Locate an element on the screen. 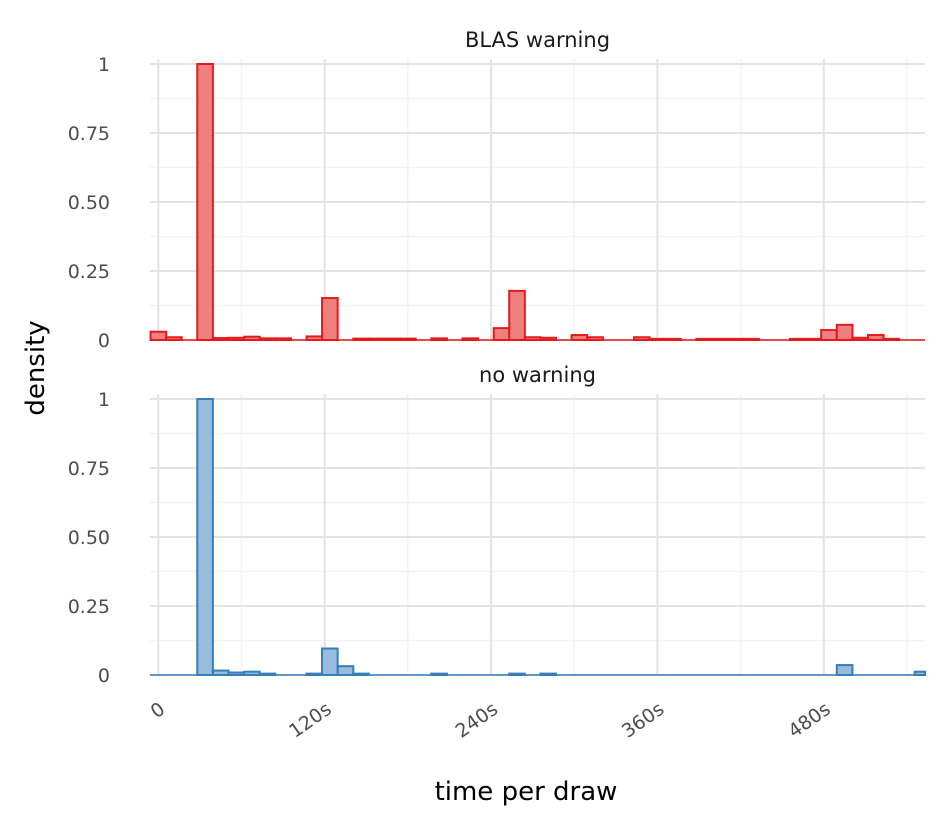 The height and width of the screenshot is (830, 945). axis-layer: 0 120s 240s 360s 480s is located at coordinates (491, 720).